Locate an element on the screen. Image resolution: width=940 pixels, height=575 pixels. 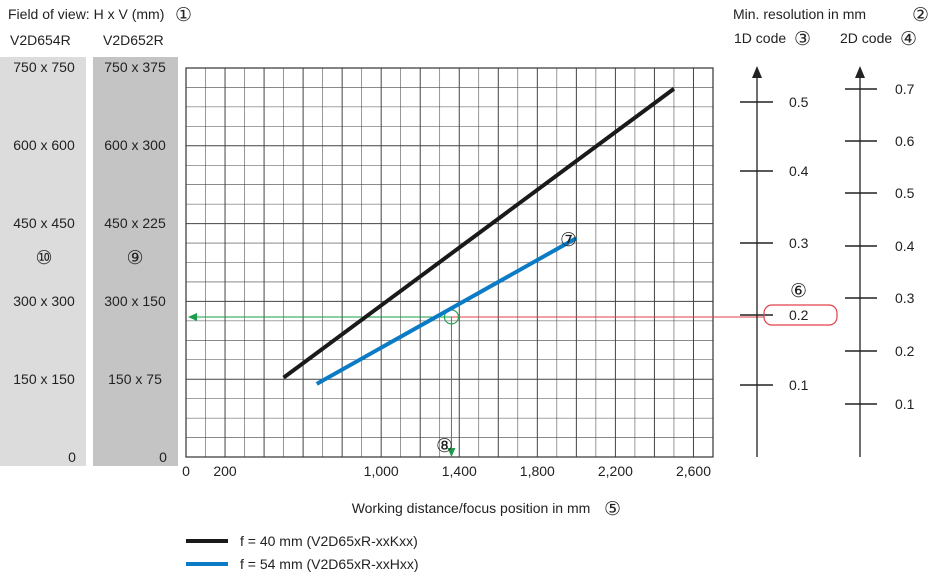
fov-label: 750 x 750 is located at coordinates (44, 67).